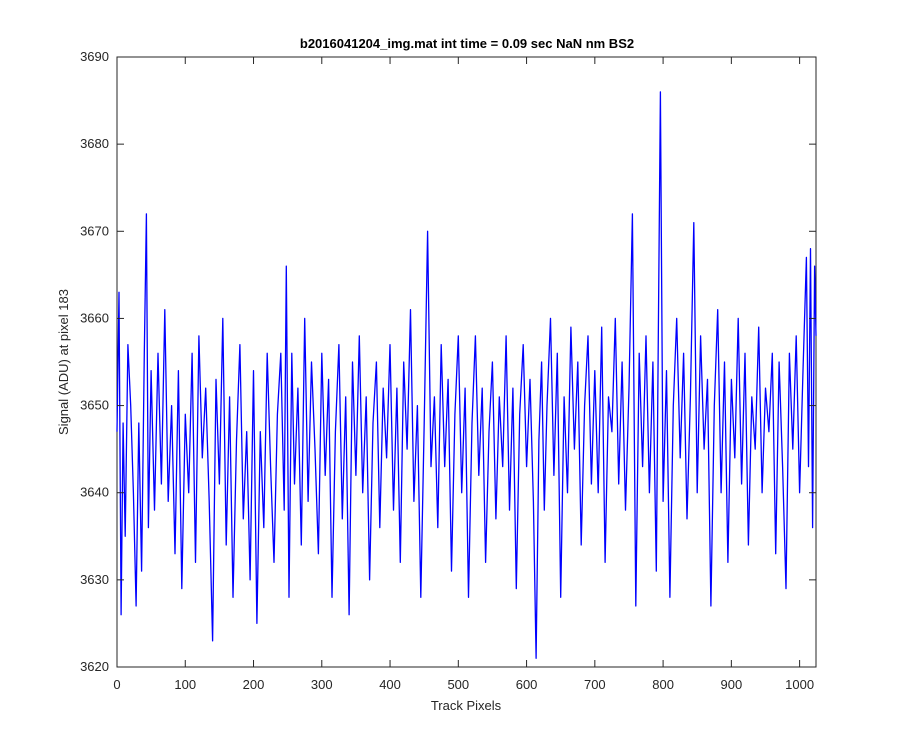 The height and width of the screenshot is (750, 900). I want to click on y-tick-label: 3680, so click(94, 143).